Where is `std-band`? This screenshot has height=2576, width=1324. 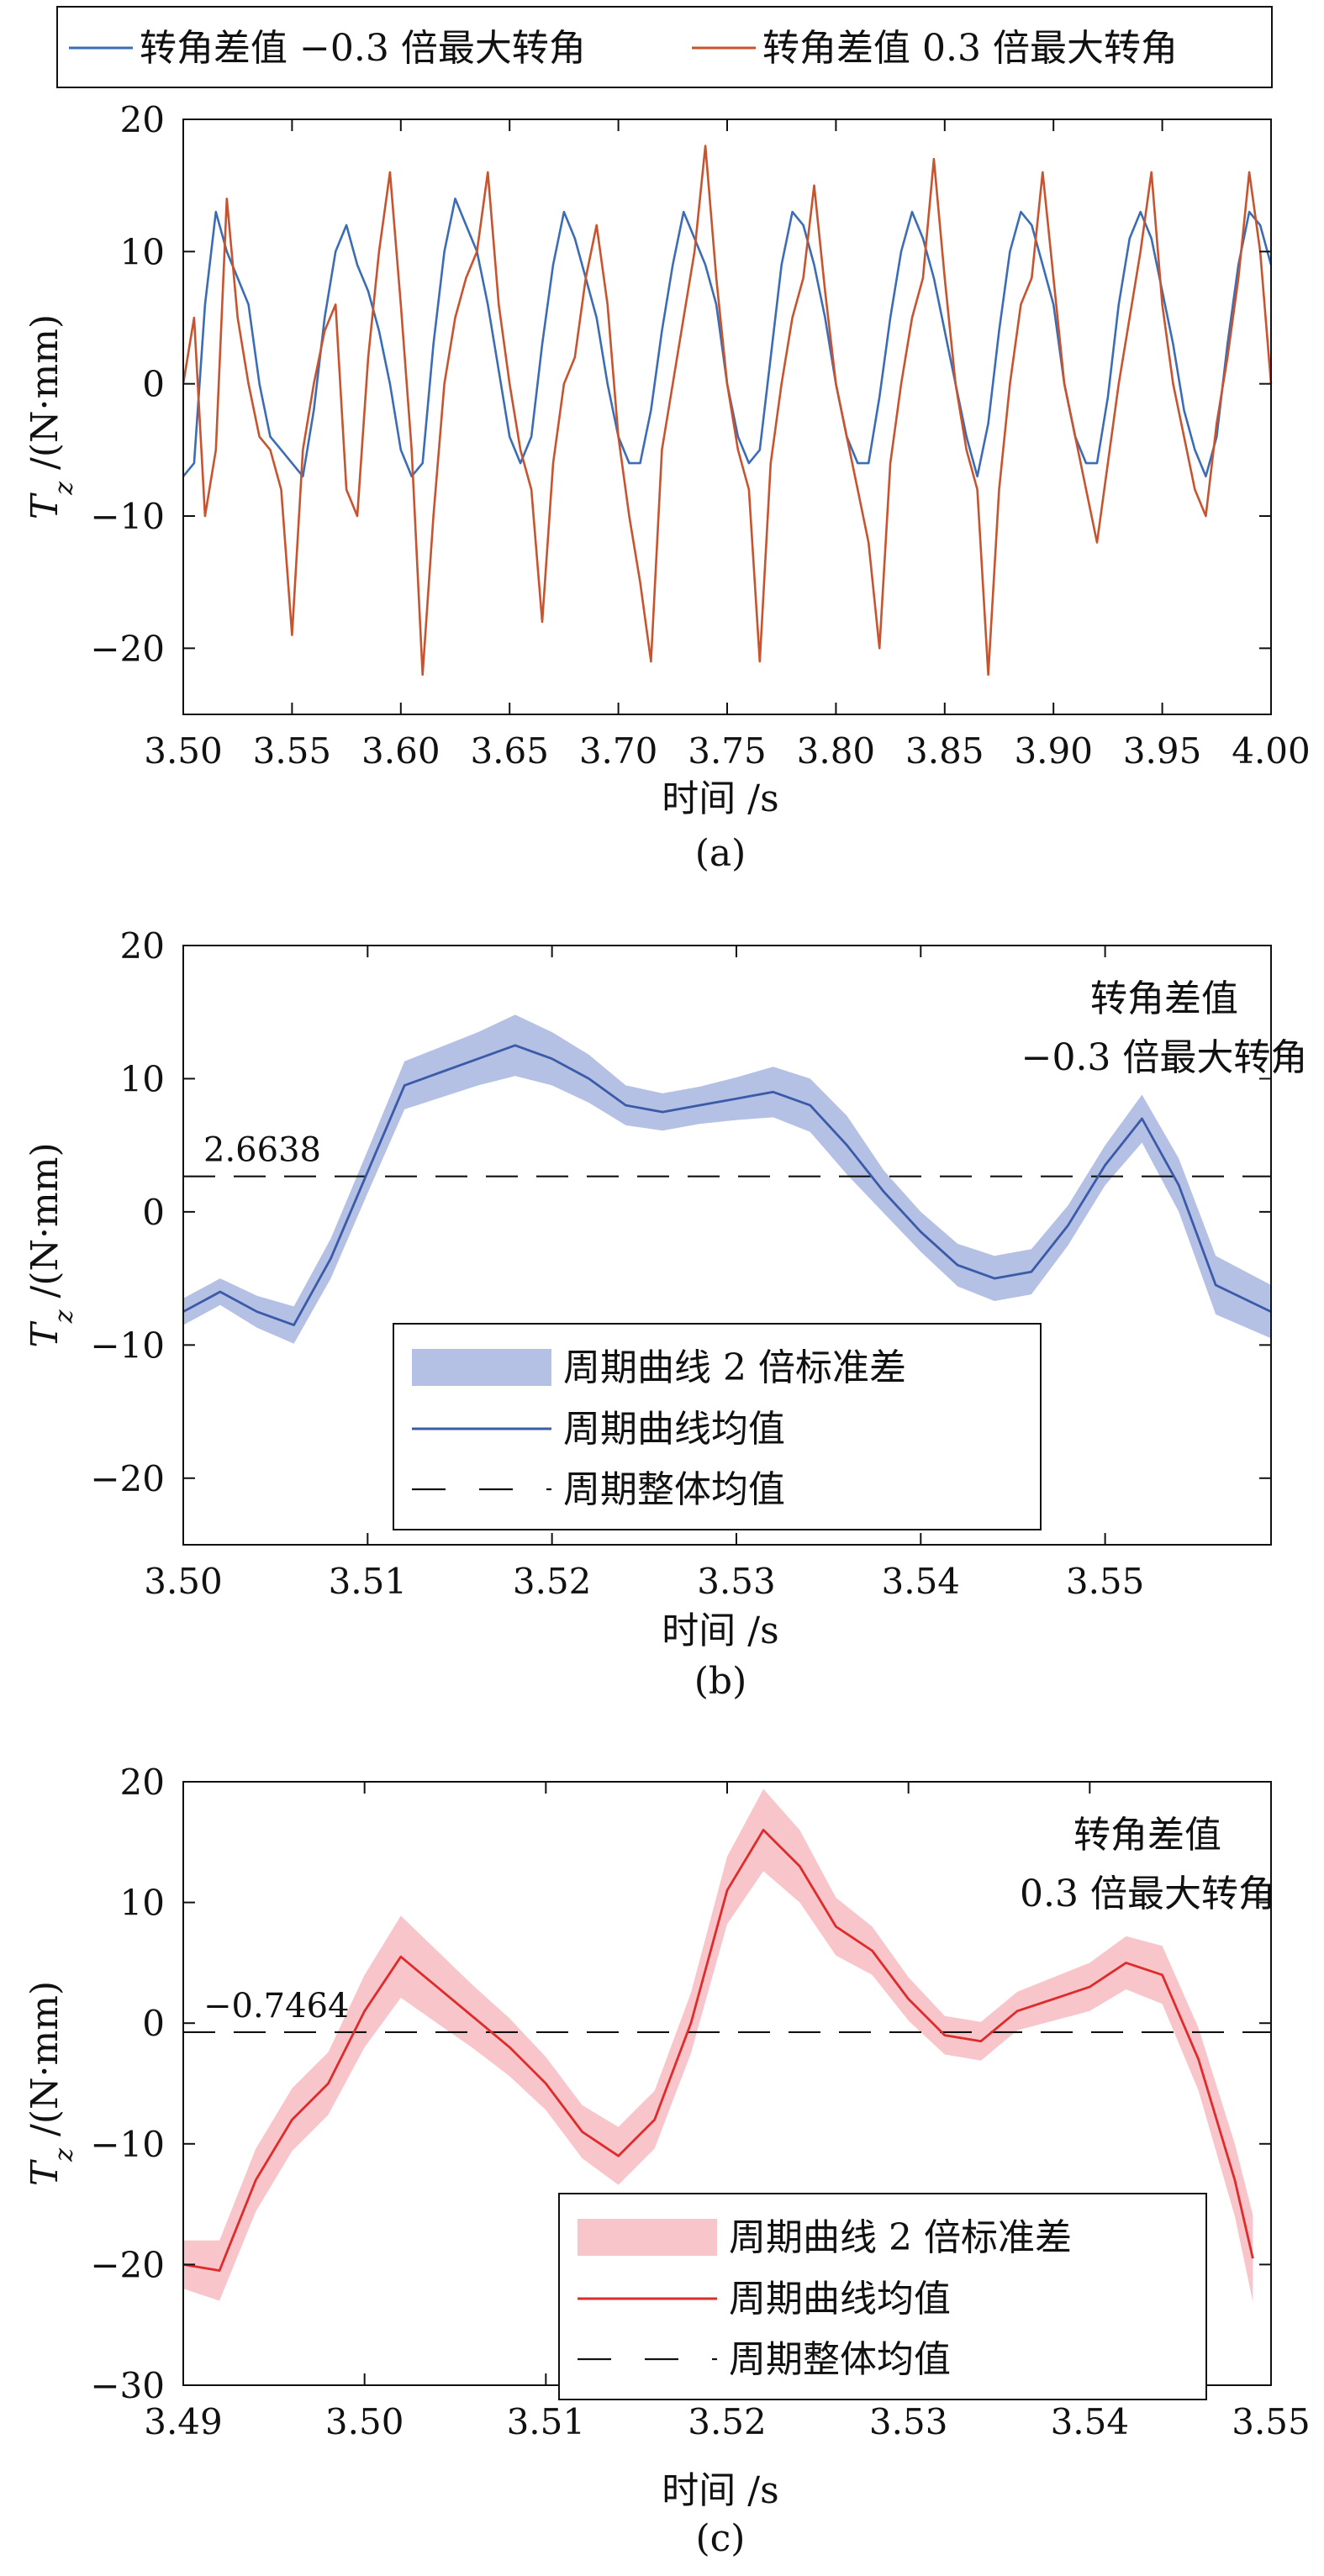
std-band is located at coordinates (727, 1179).